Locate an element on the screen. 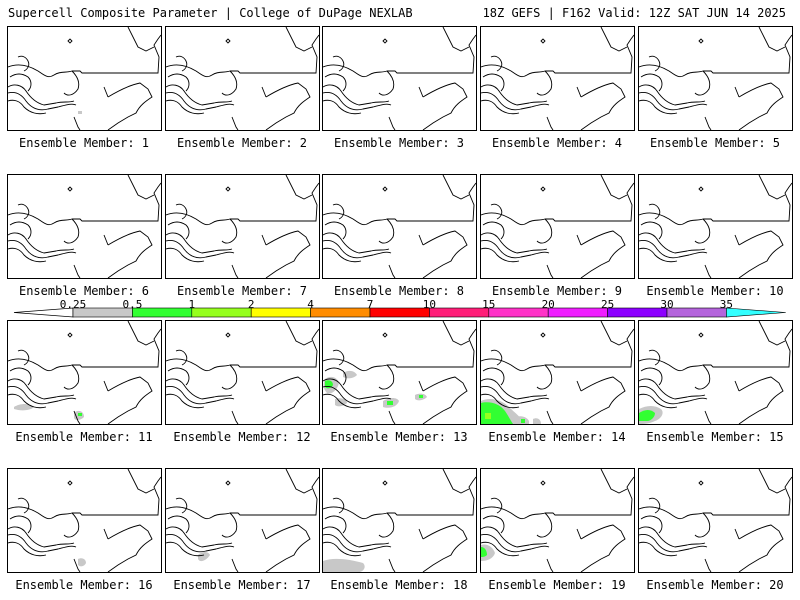 Image resolution: width=800 pixels, height=600 pixels. colorbar-above-triangle is located at coordinates (756, 312).